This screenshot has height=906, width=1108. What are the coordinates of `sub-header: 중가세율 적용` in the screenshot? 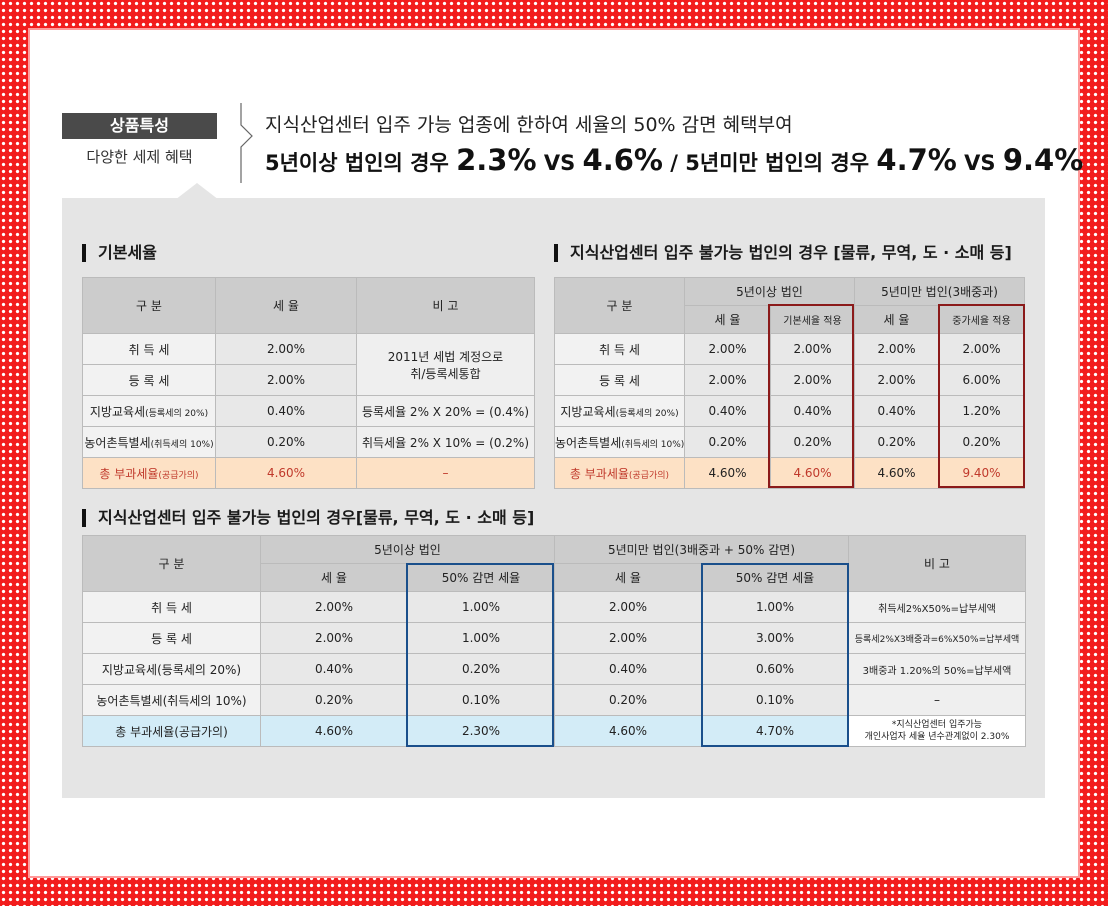 It's located at (981, 319).